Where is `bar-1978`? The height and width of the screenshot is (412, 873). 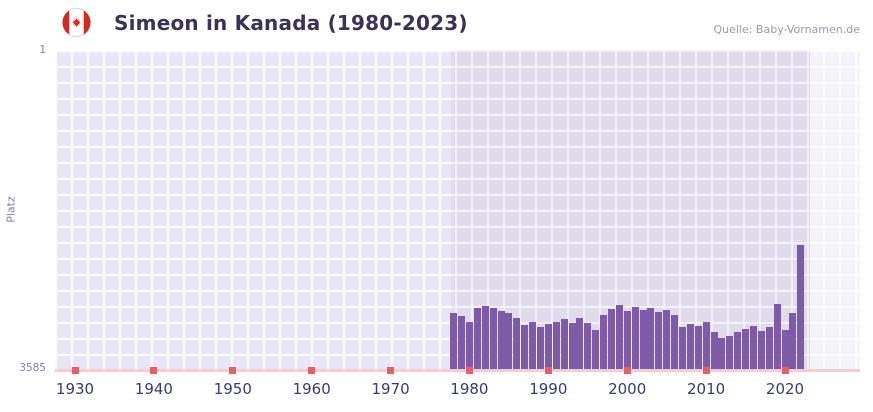
bar-1978 is located at coordinates (454, 341).